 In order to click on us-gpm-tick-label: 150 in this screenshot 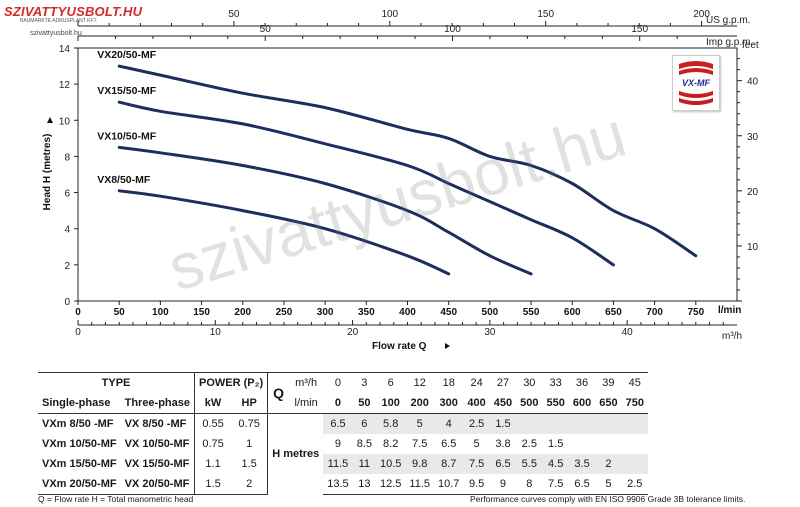, I will do `click(545, 14)`.